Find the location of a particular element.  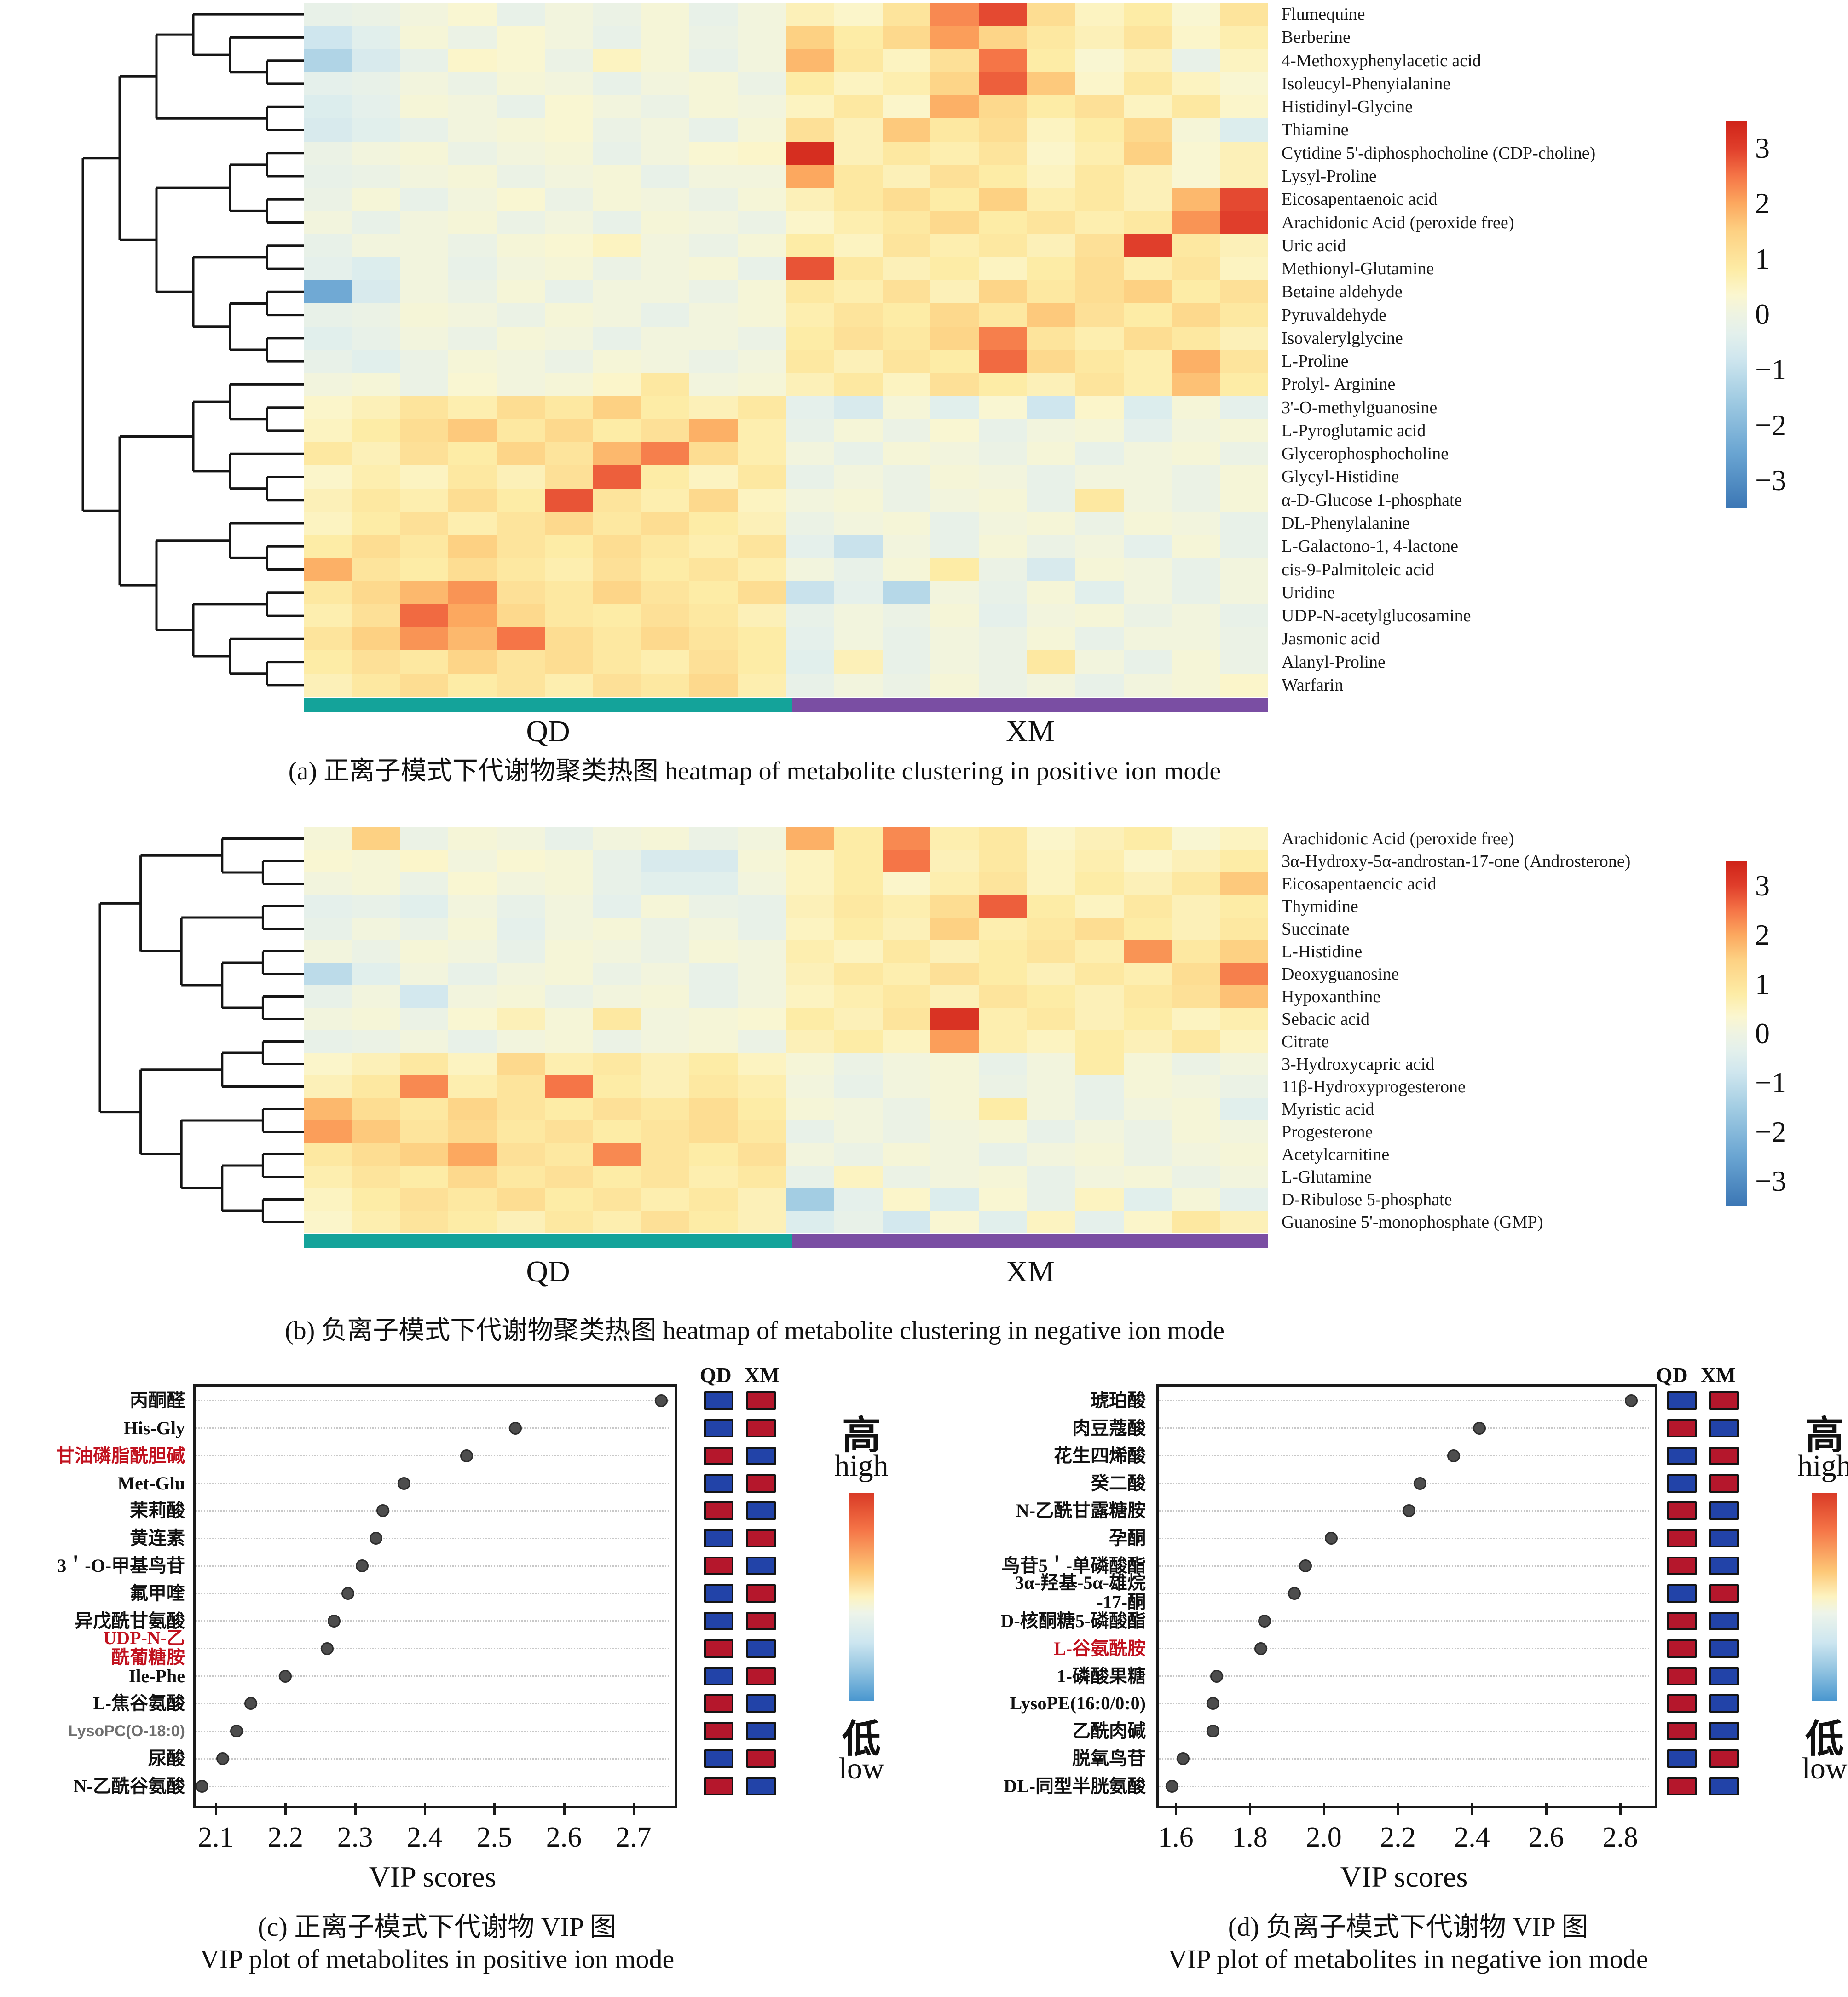

vip-row-label: 琥珀酸 is located at coordinates (1118, 1400).